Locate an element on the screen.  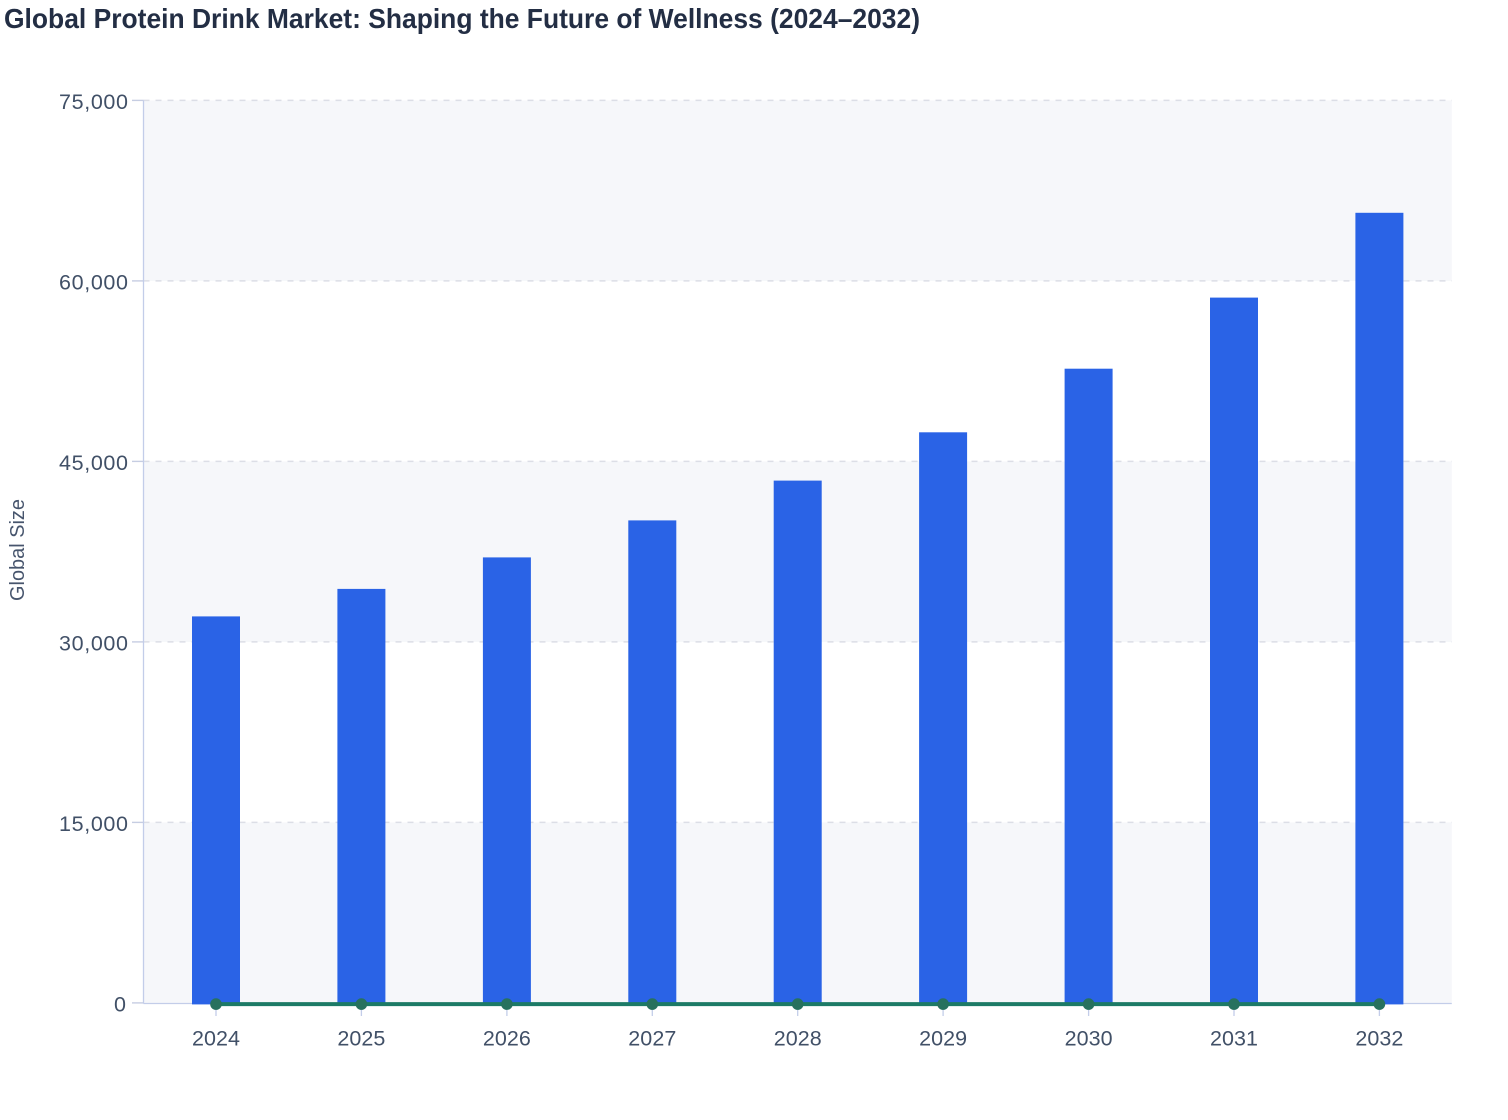
svg-text: 30,000 is located at coordinates (93, 643).